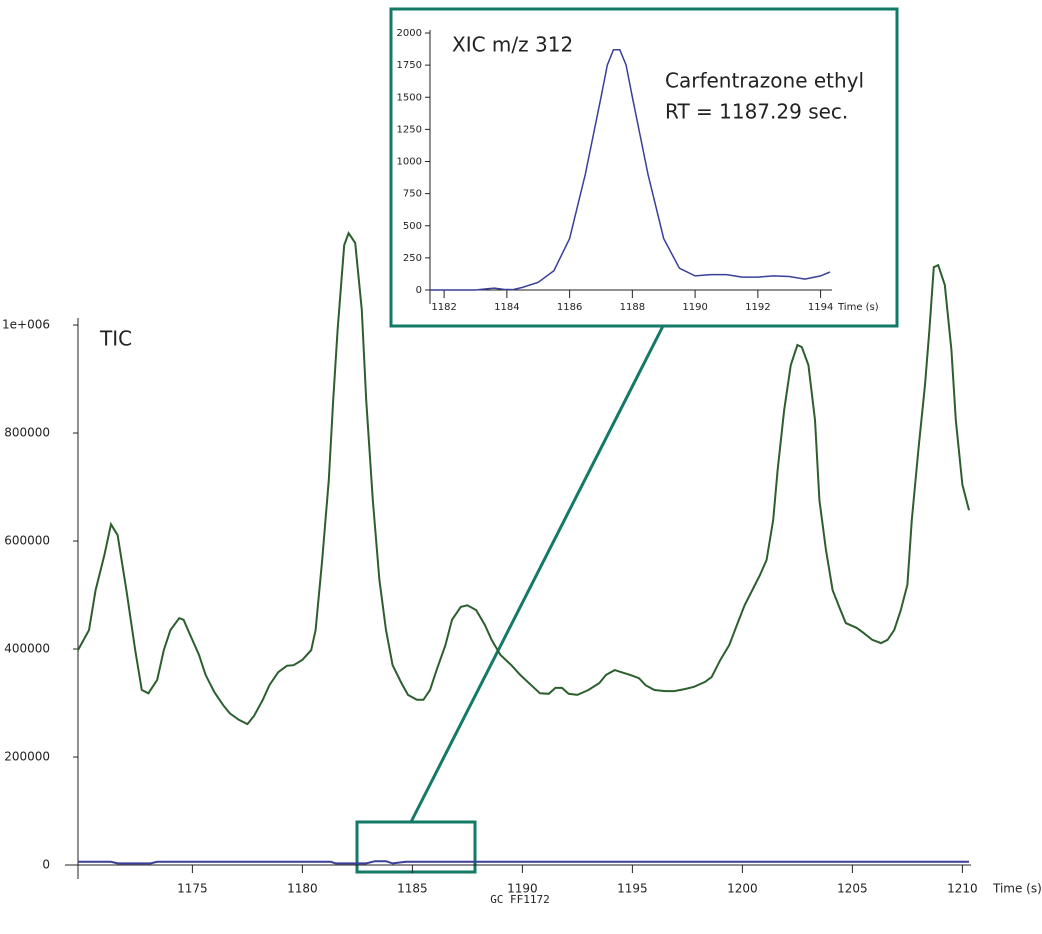  I want to click on x-tick-label: 1194, so click(820, 307).